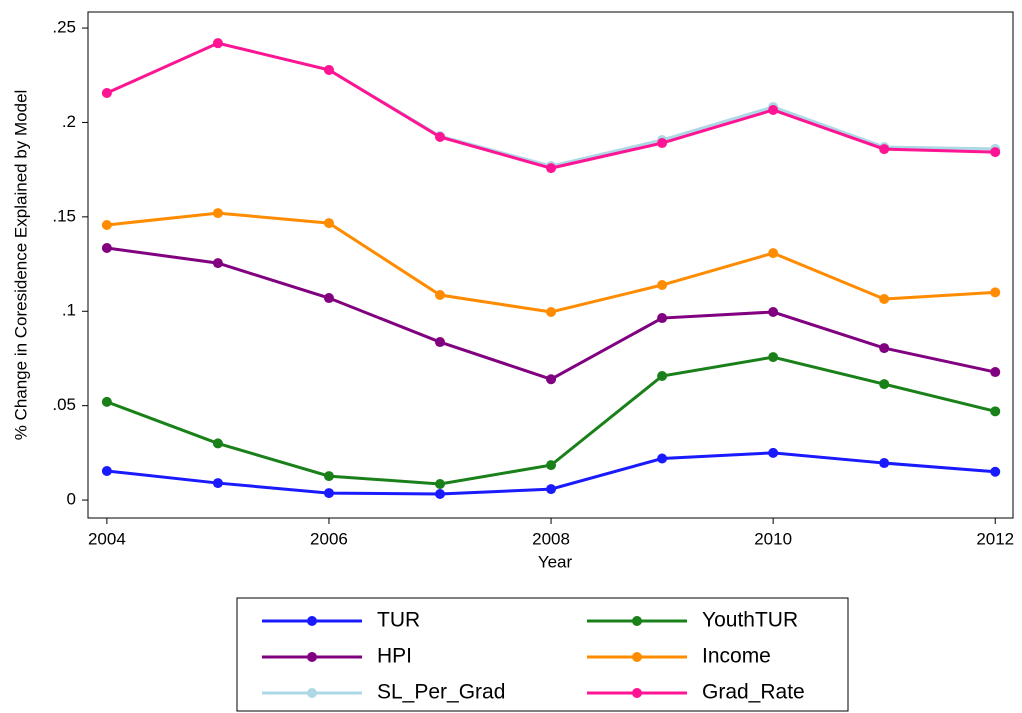 The image size is (1022, 713). What do you see at coordinates (441, 692) in the screenshot?
I see `legend-label: SL_Per_Grad` at bounding box center [441, 692].